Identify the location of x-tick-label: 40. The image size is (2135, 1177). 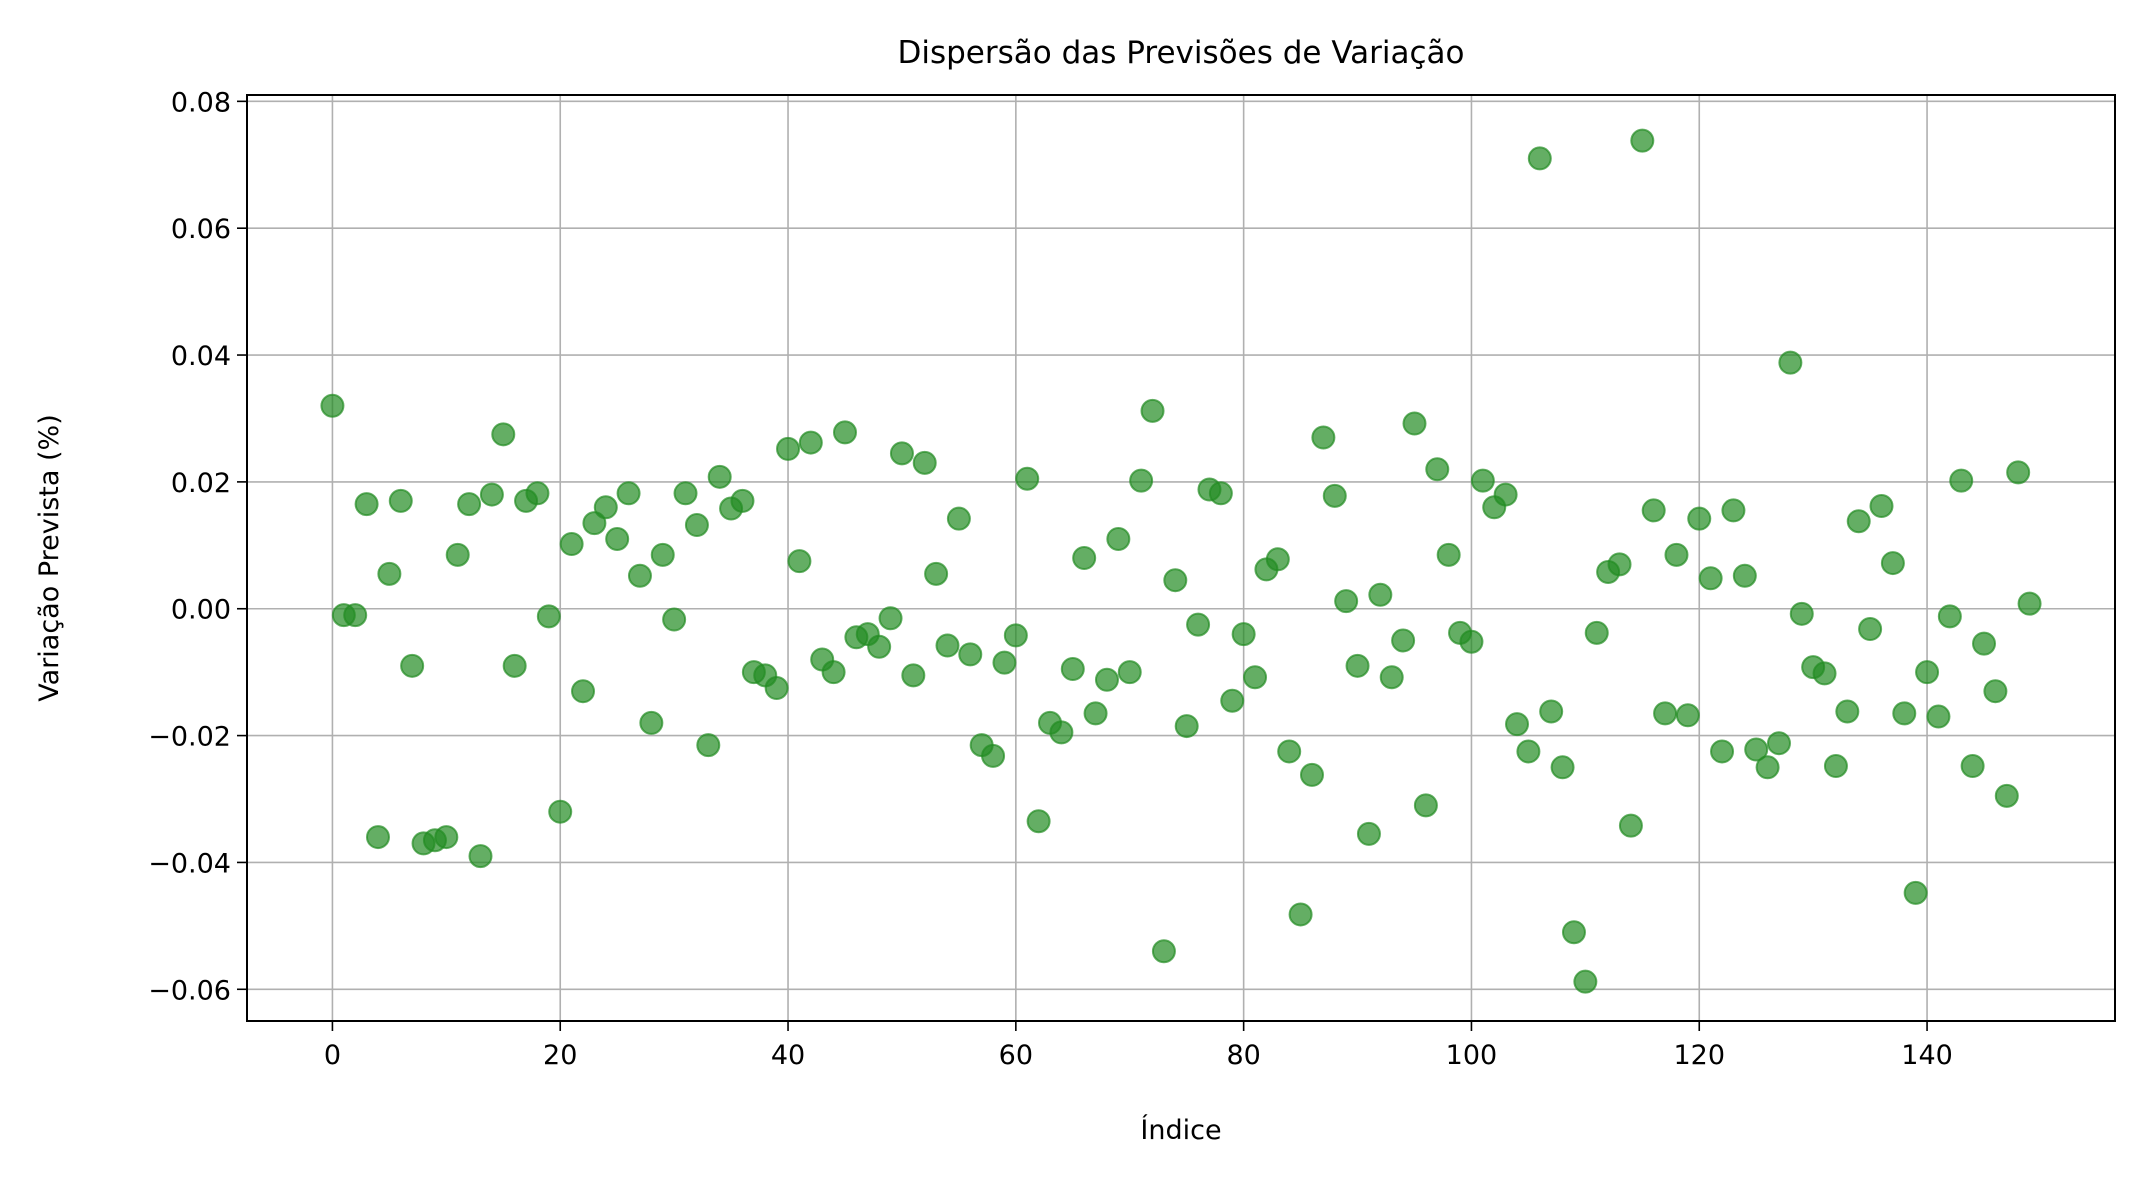
(788, 1055).